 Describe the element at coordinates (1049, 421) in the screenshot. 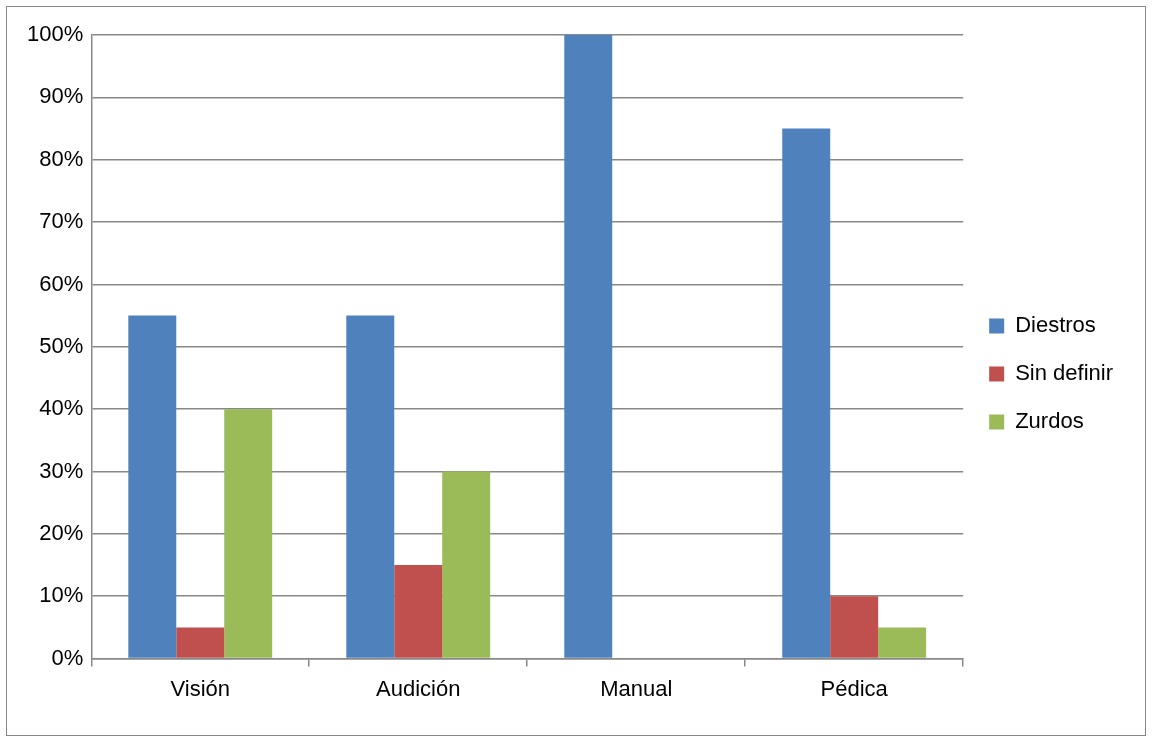

I see `legend-label: Zurdos` at that location.